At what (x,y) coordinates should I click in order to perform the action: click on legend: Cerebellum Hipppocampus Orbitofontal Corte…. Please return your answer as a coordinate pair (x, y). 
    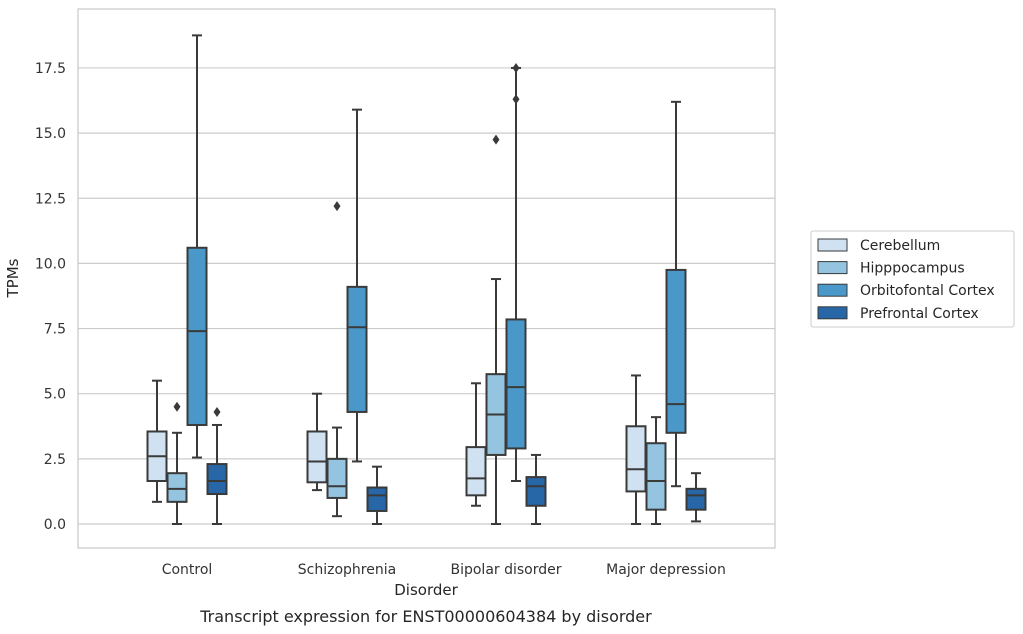
    Looking at the image, I should click on (912, 279).